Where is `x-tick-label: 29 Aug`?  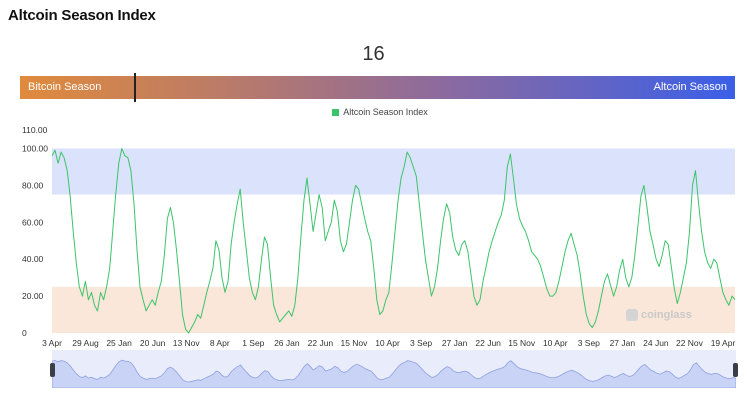
x-tick-label: 29 Aug is located at coordinates (85, 343).